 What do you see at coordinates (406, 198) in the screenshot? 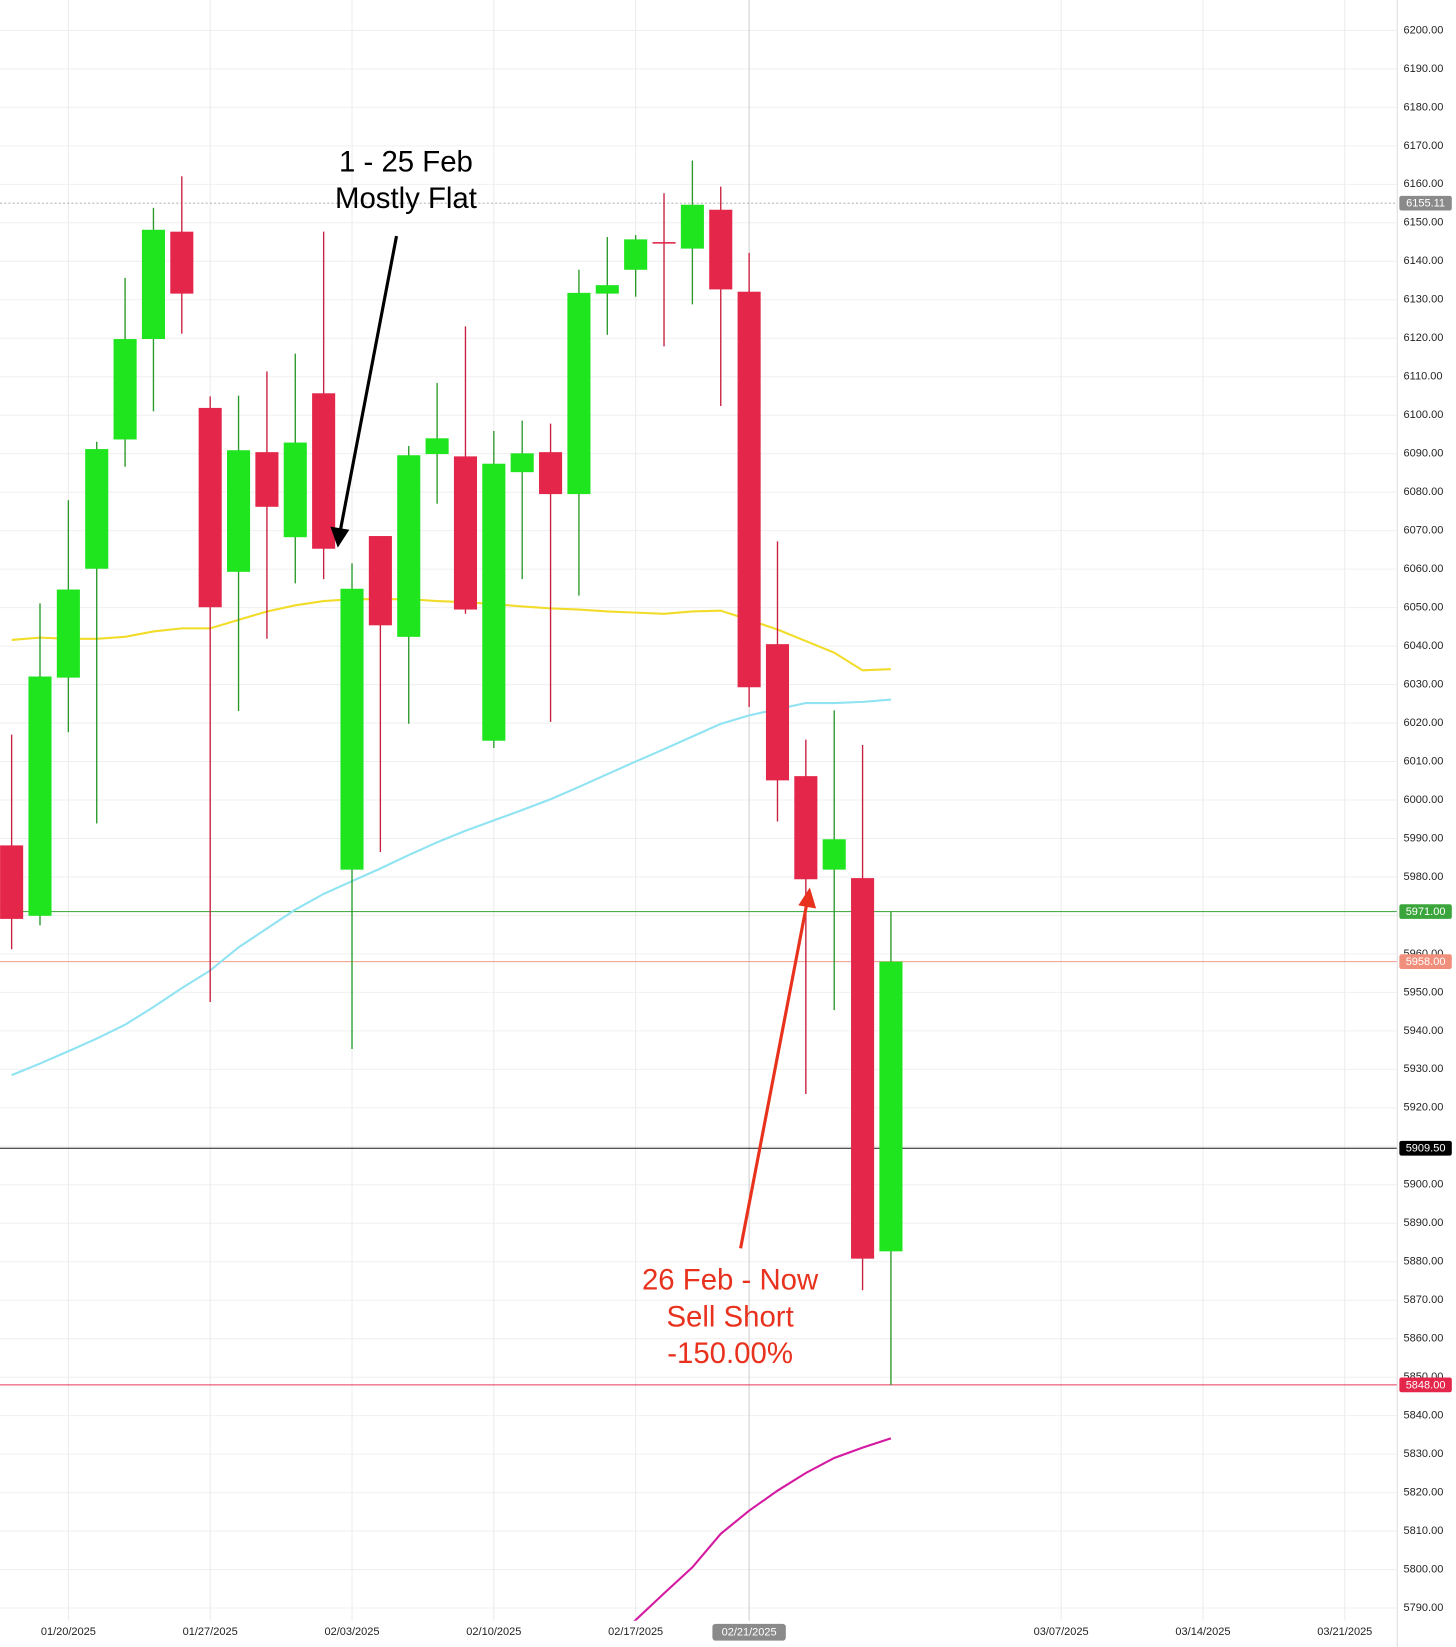
I see `annotation-text: Mostly Flat` at bounding box center [406, 198].